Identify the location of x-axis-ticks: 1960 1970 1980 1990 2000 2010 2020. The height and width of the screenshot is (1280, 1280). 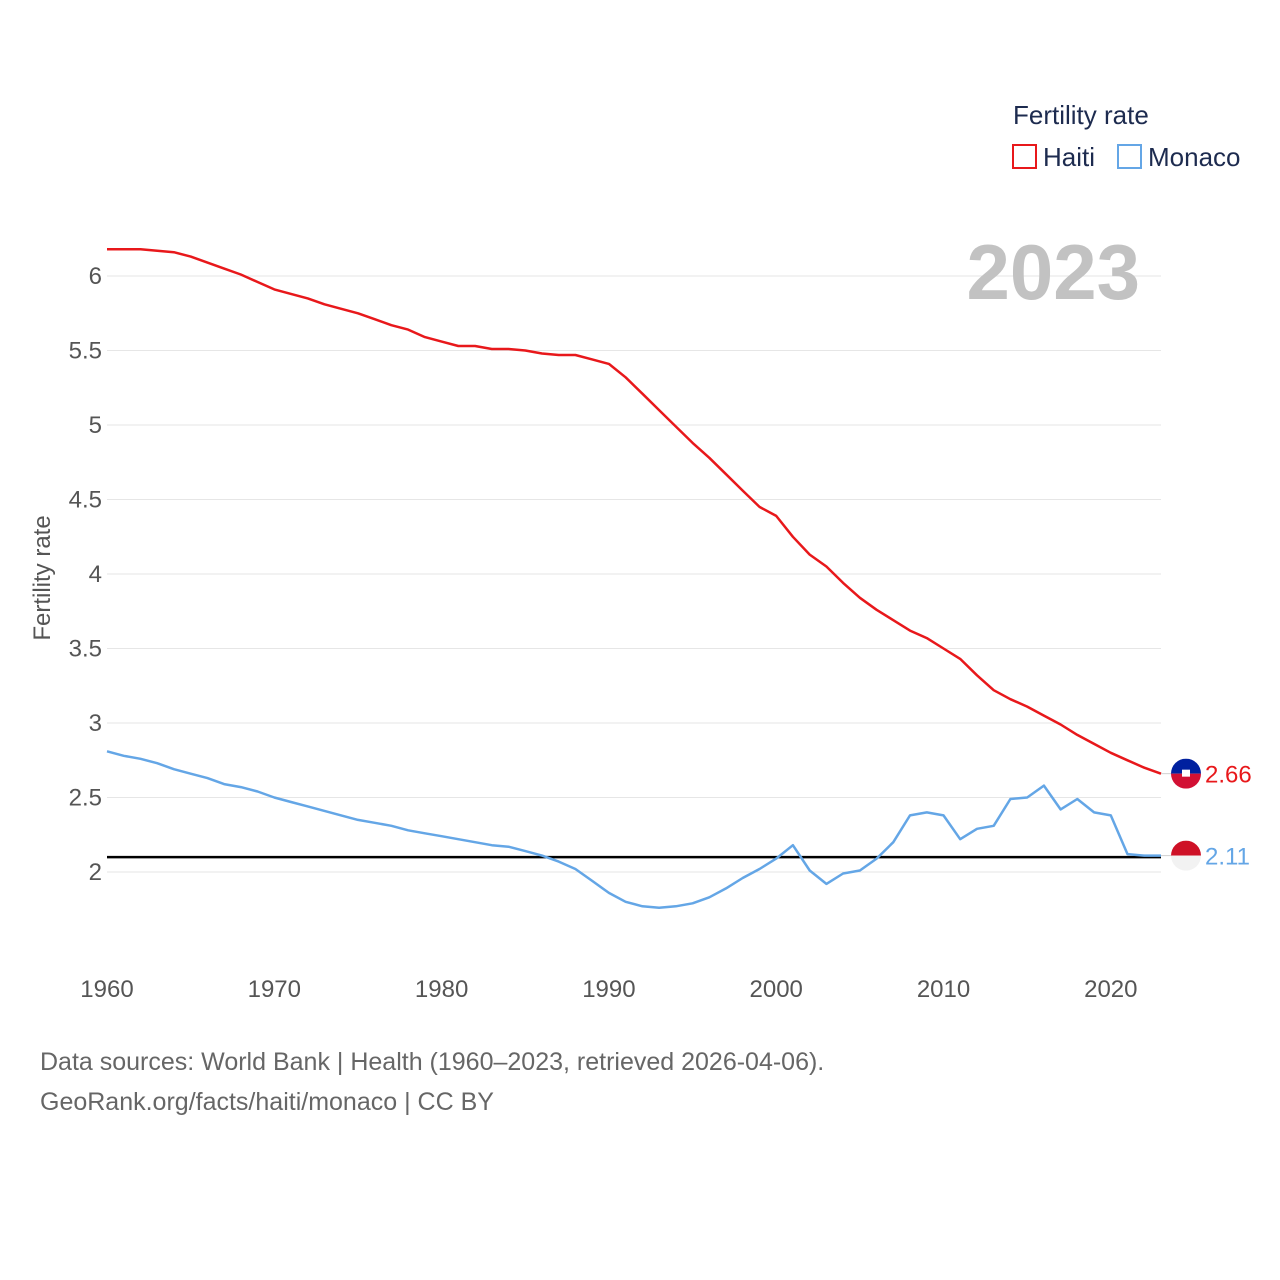
(608, 989).